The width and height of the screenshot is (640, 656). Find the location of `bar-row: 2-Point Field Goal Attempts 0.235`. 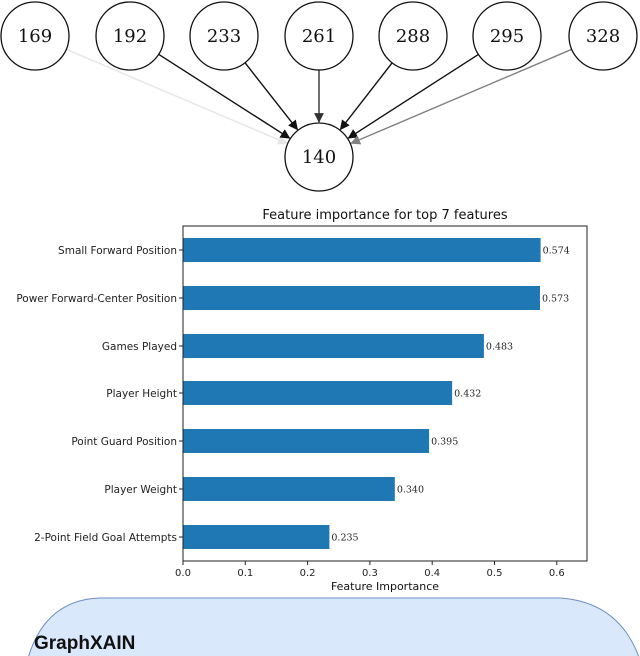

bar-row: 2-Point Field Goal Attempts 0.235 is located at coordinates (196, 537).